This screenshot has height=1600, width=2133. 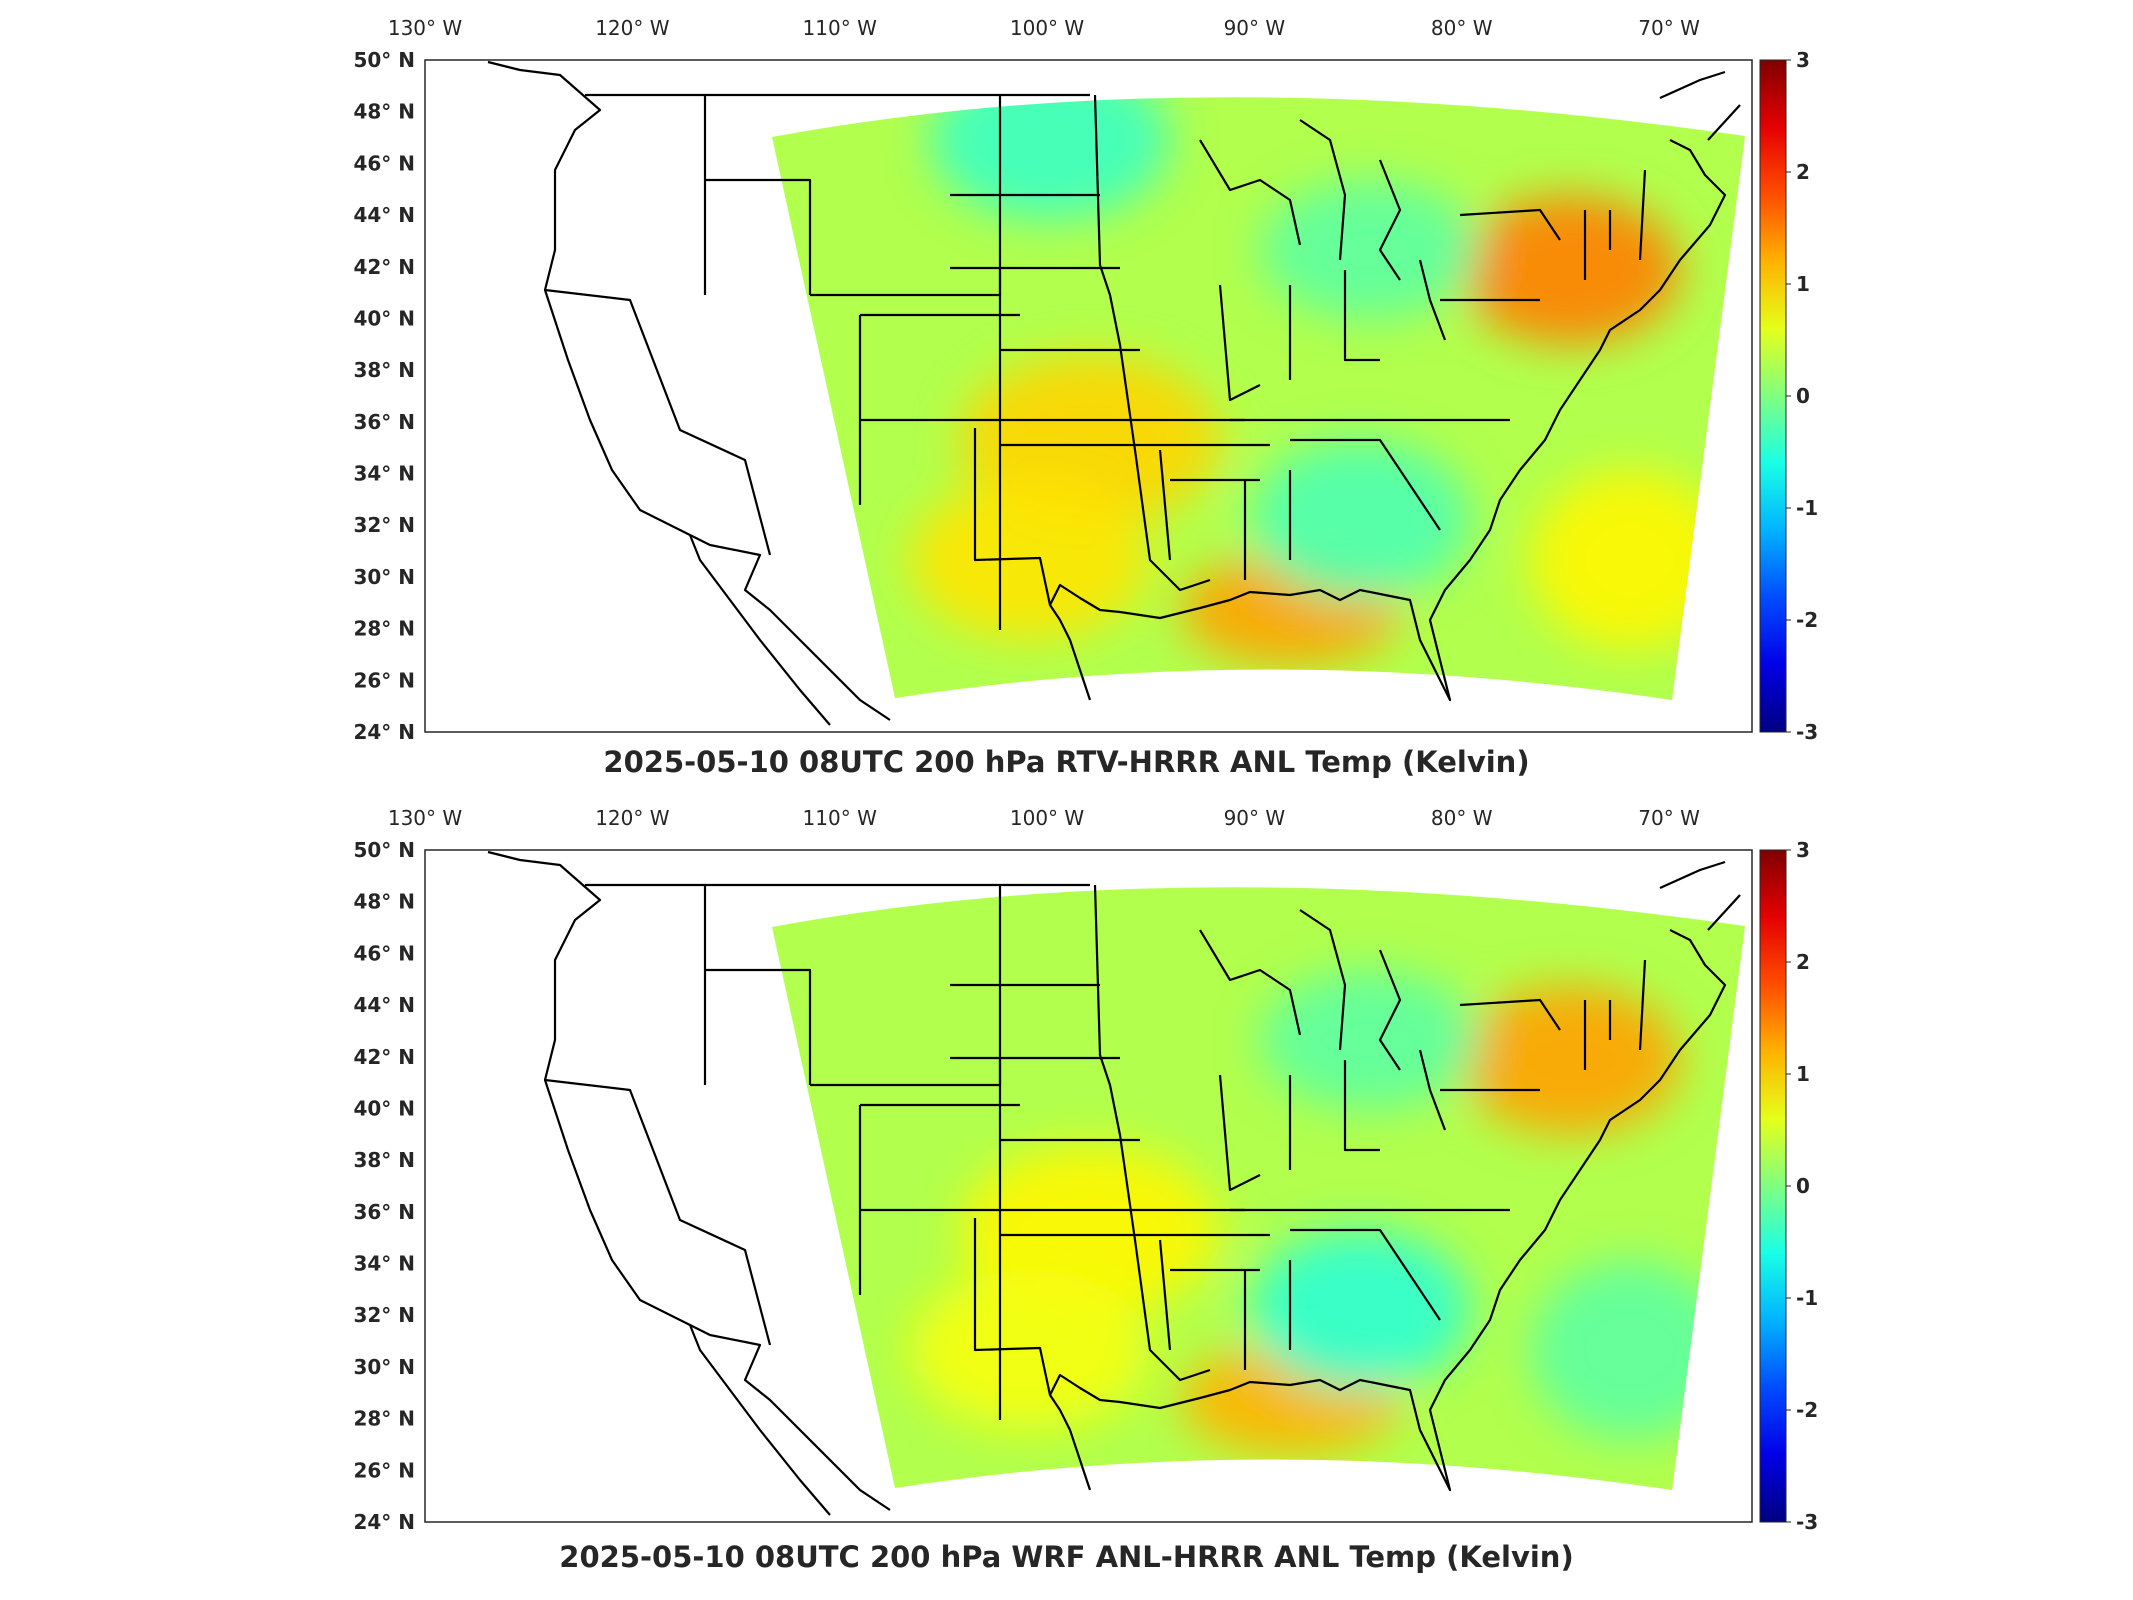 I want to click on colorbar-tick-label: 2, so click(x=1803, y=962).